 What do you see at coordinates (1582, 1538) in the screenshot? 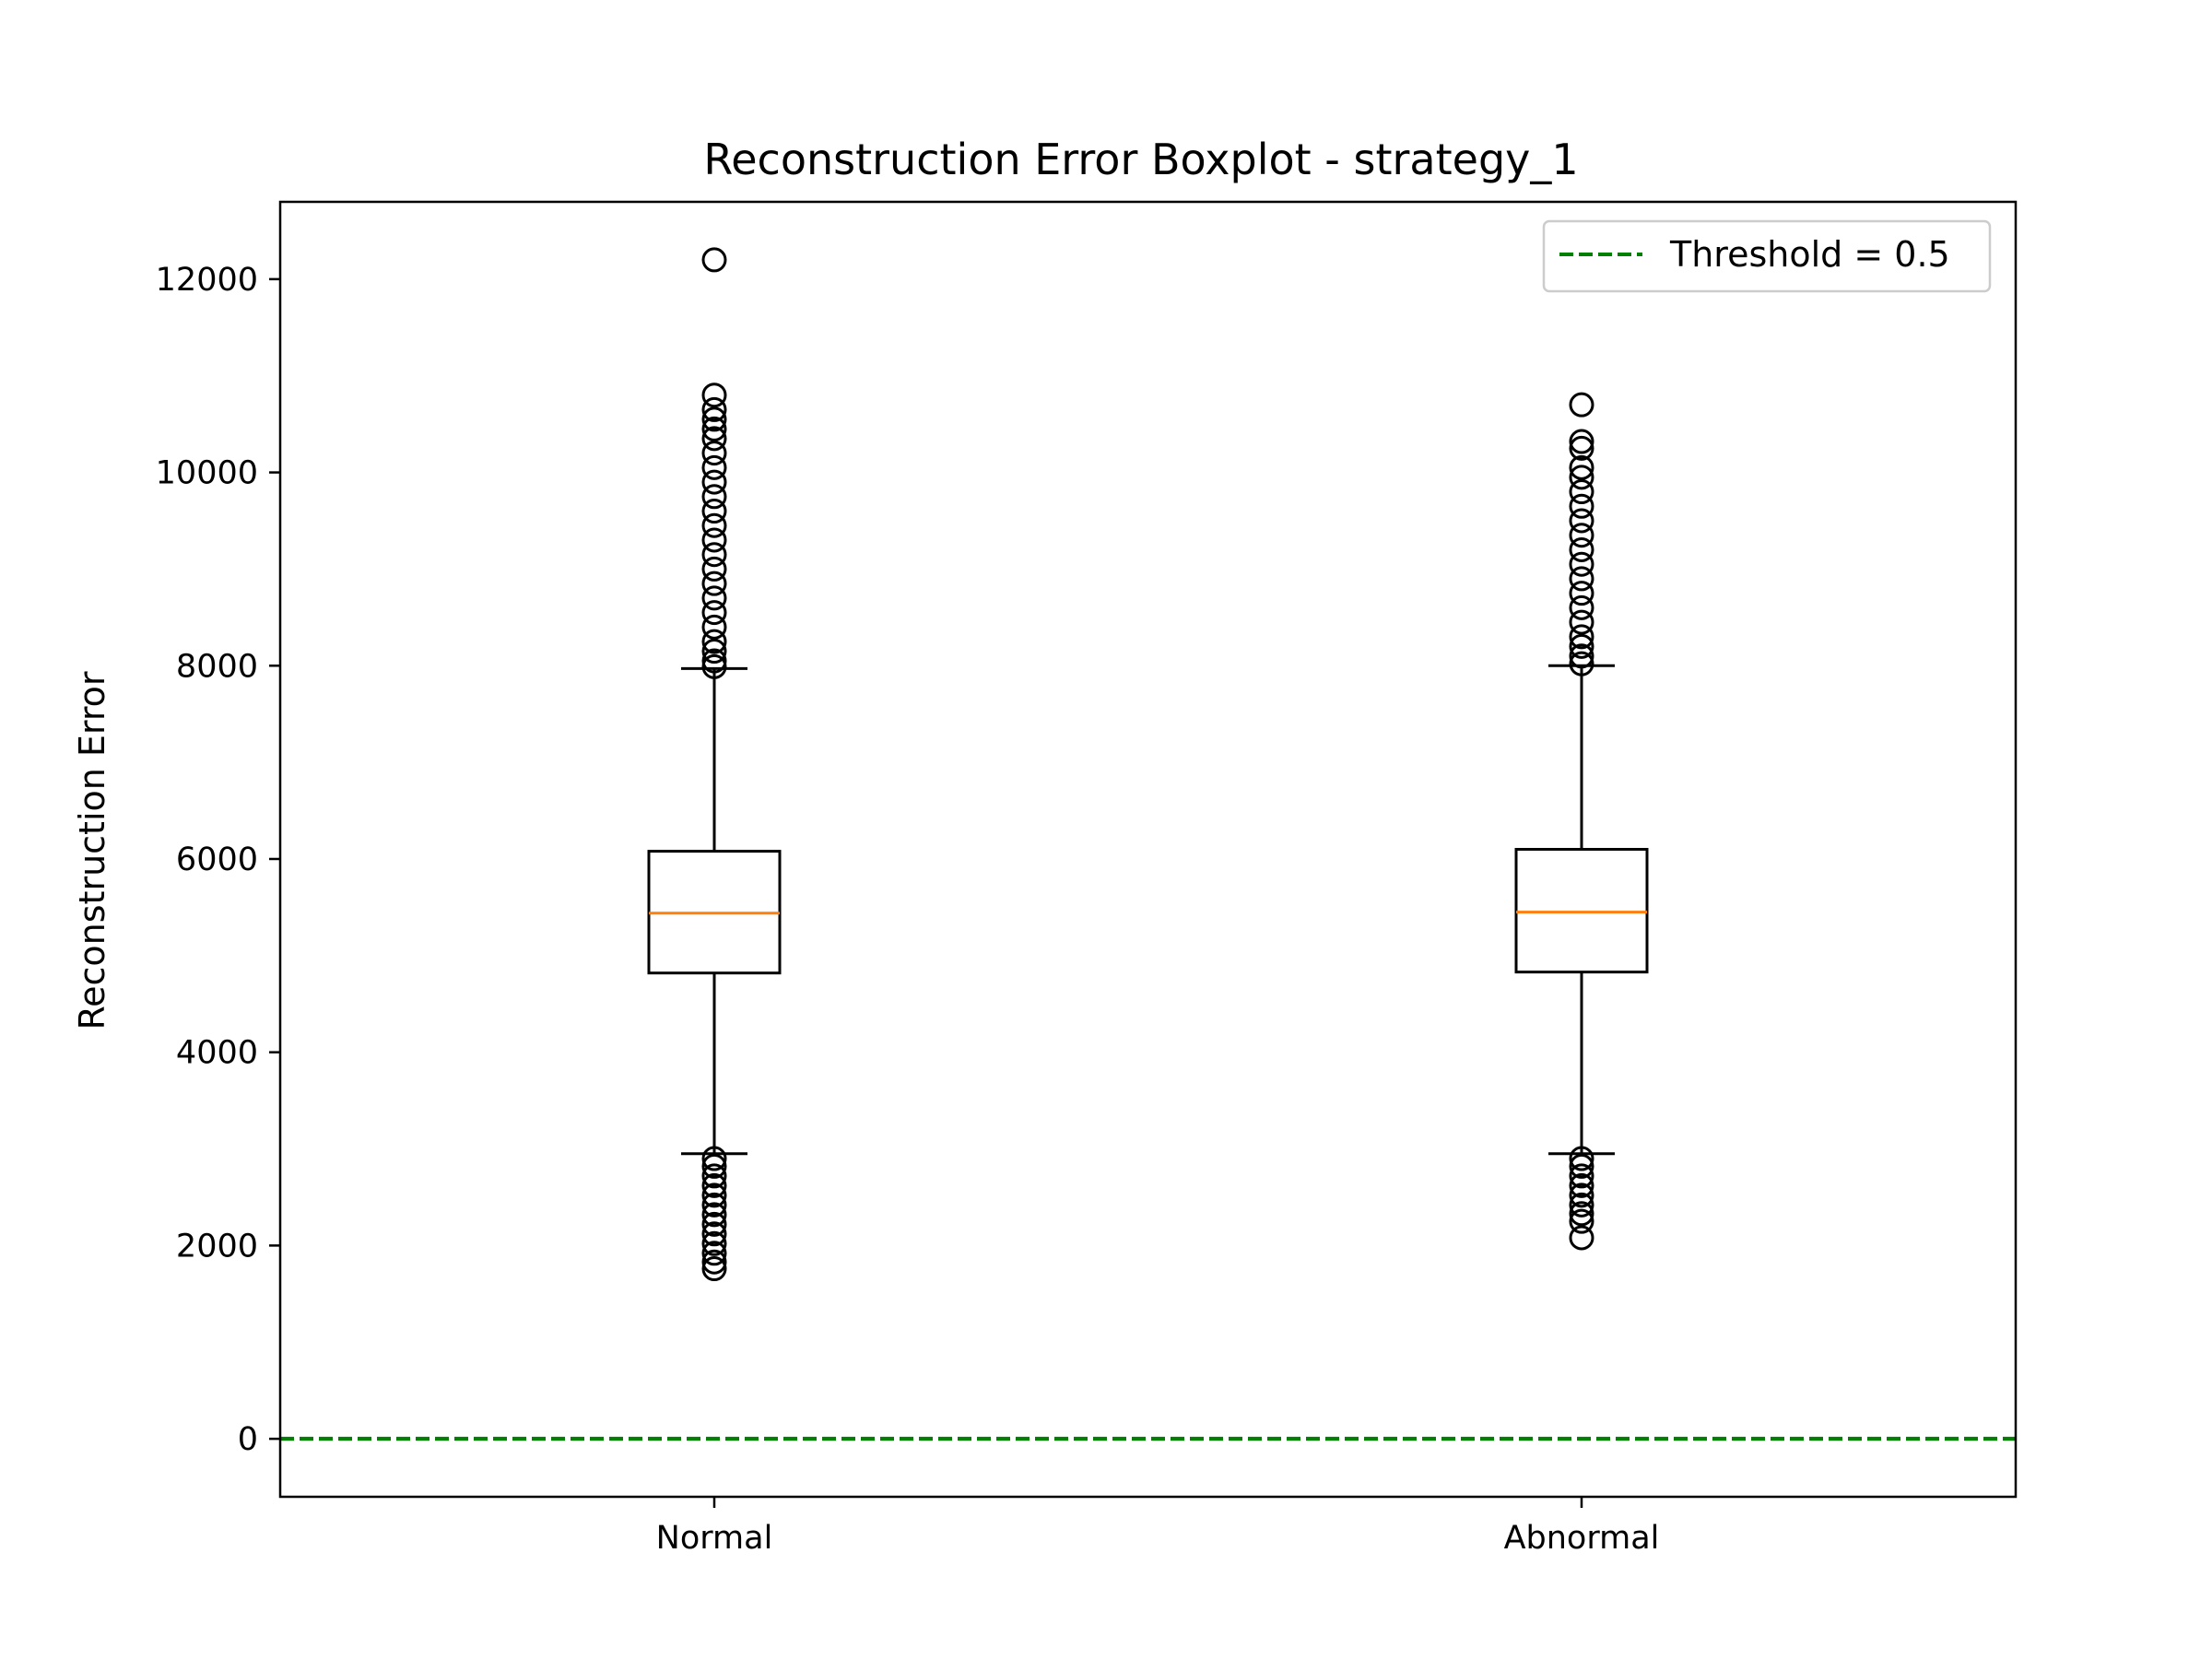
I see `x-tick-label: Abnormal` at bounding box center [1582, 1538].